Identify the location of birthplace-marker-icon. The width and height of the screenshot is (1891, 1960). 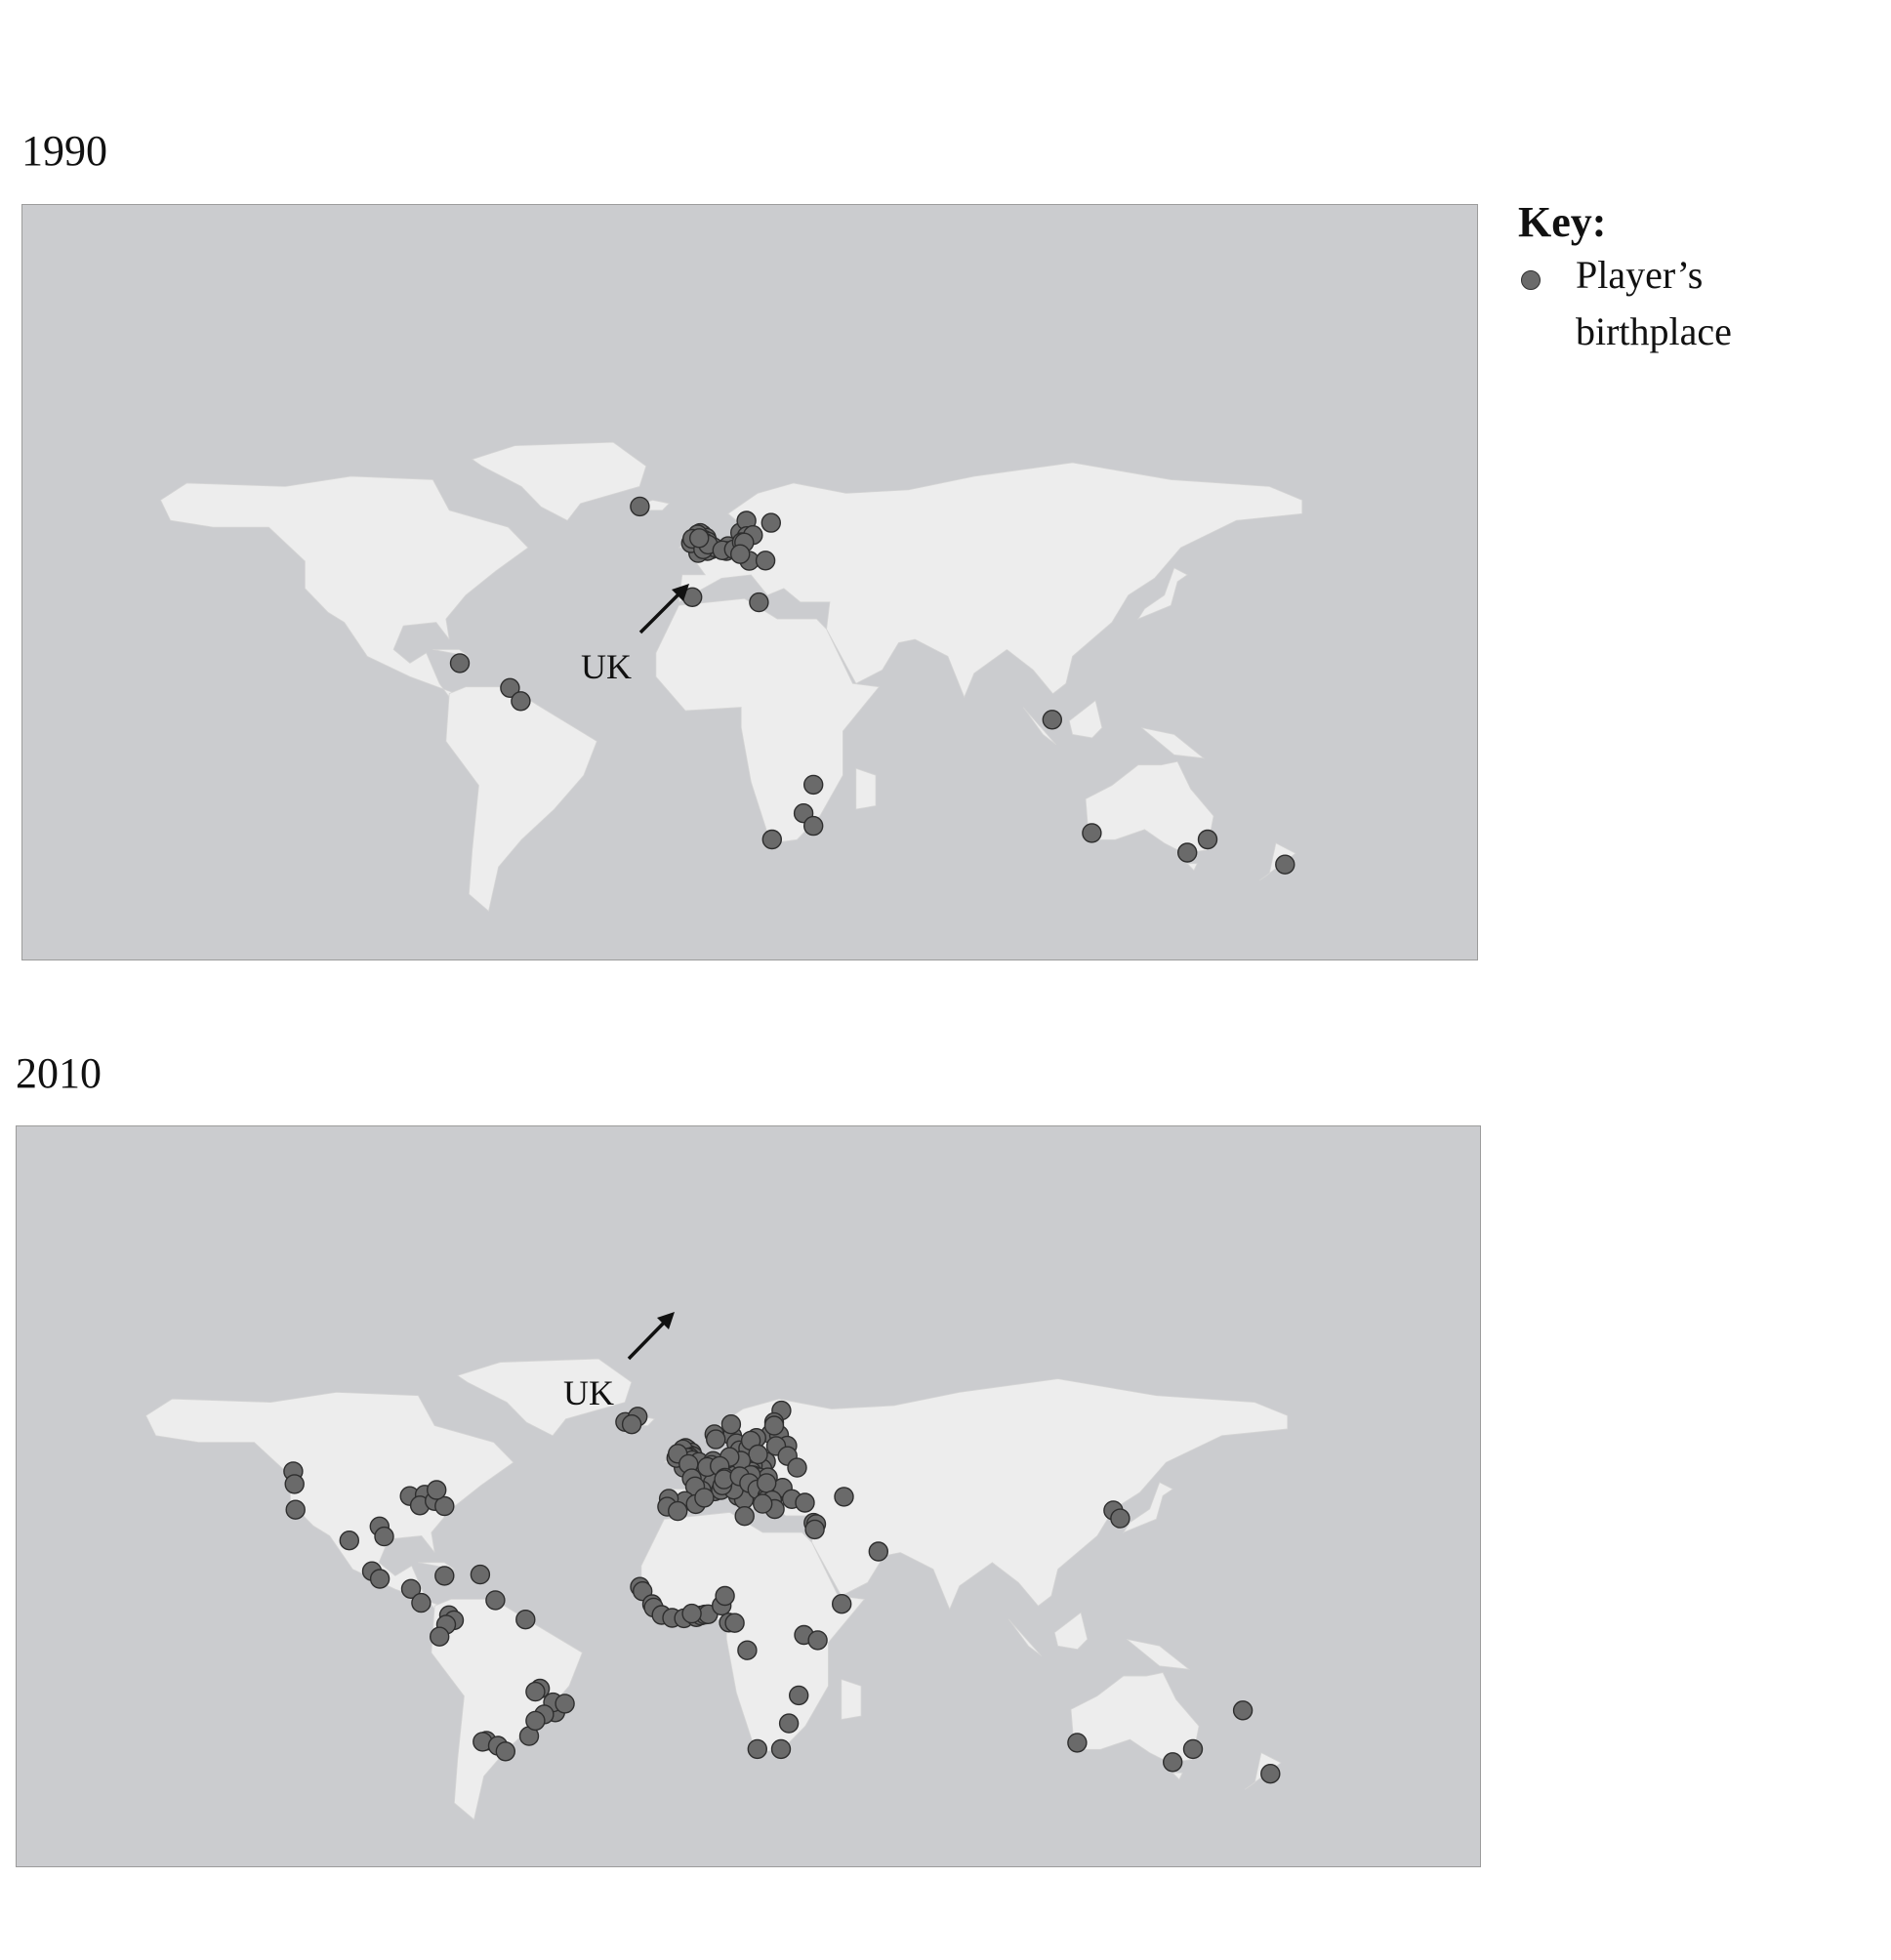
(1531, 280).